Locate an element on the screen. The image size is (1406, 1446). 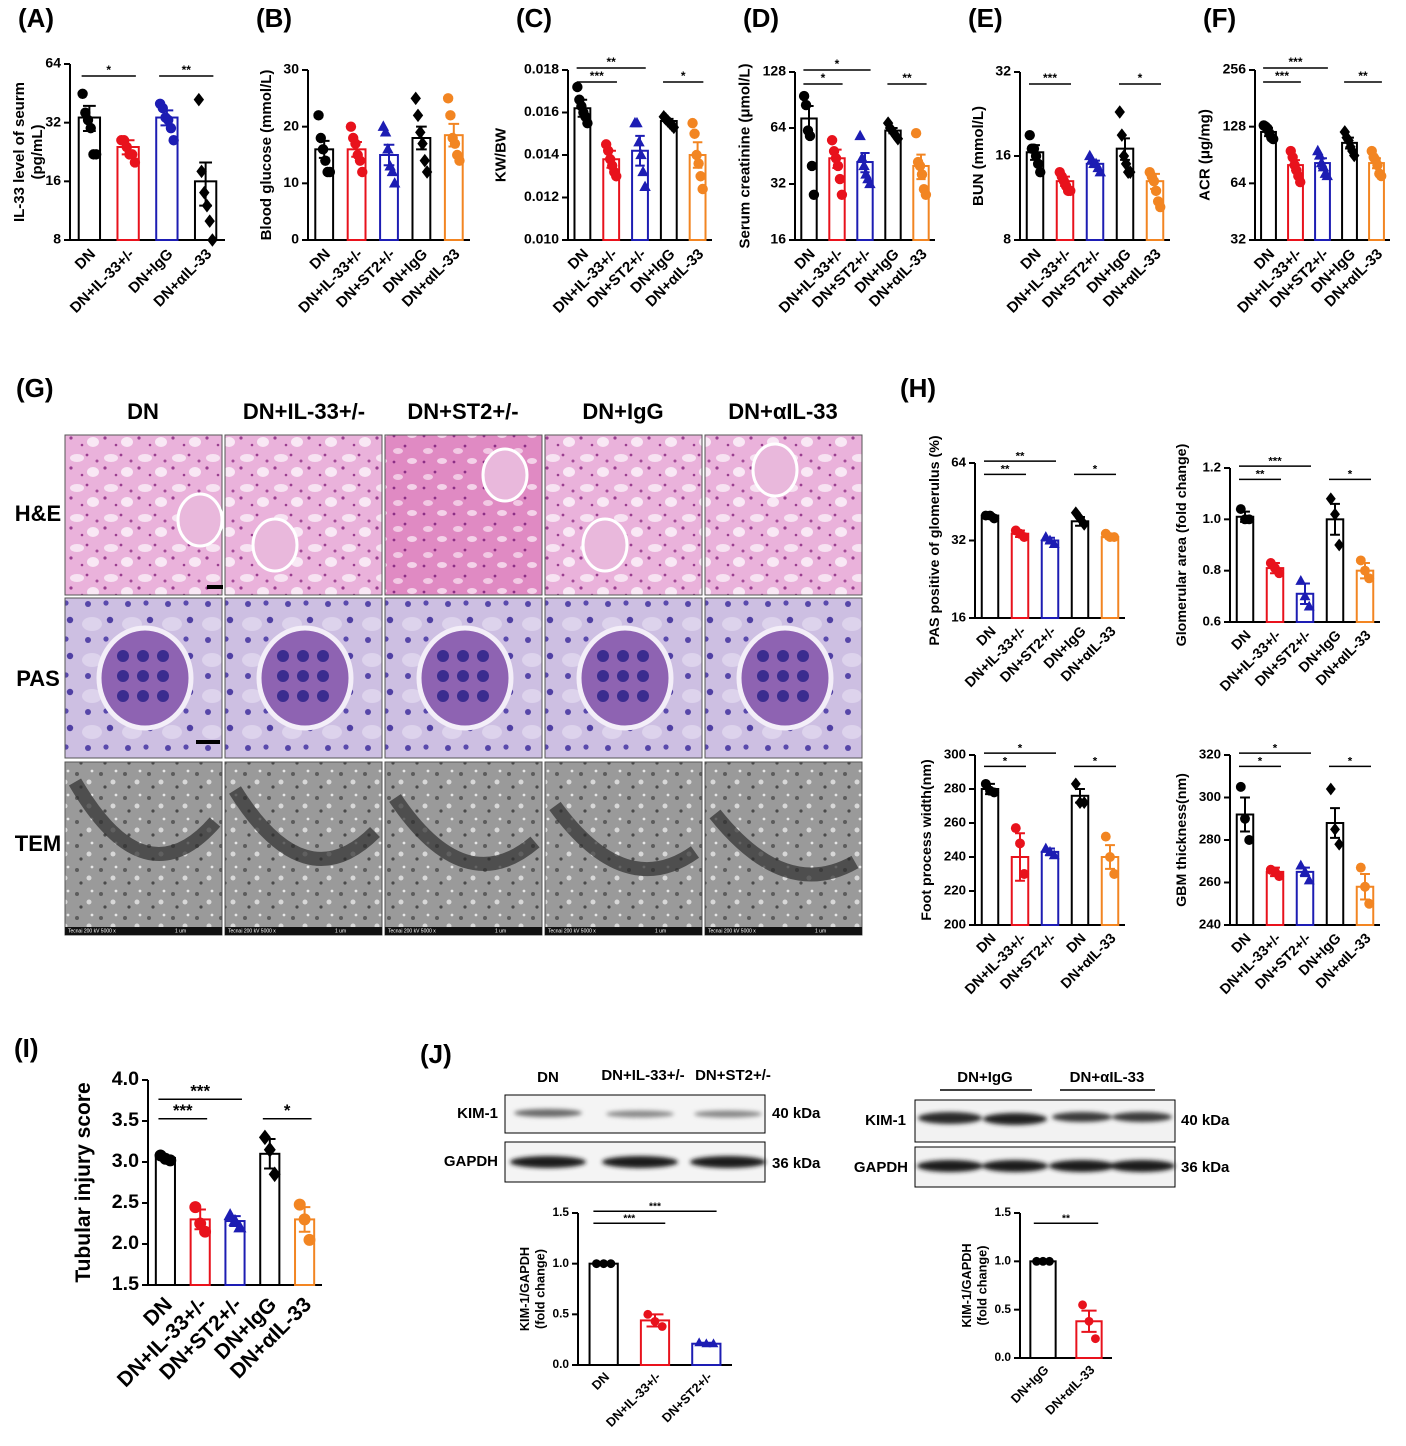
y-tick-label: 0.014 is located at coordinates (541, 154).